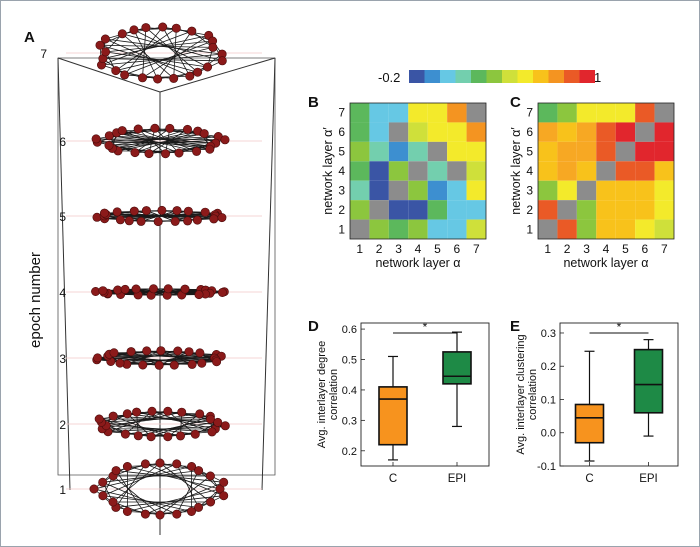  I want to click on heatmap-x-tick-1: 1, so click(547, 249).